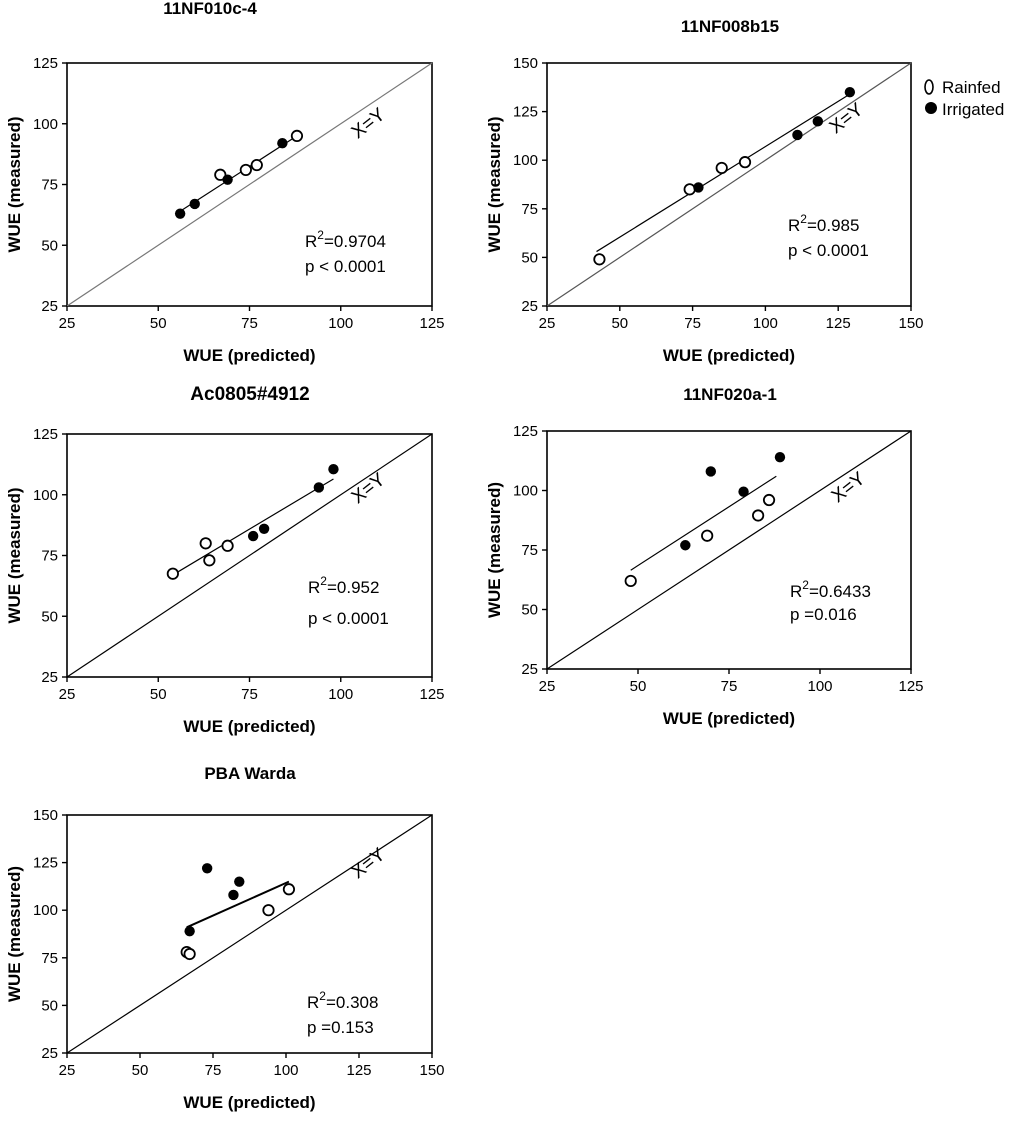 This screenshot has width=1021, height=1121. Describe the element at coordinates (210, 9) in the screenshot. I see `chart-title: 11NF010c-4` at that location.